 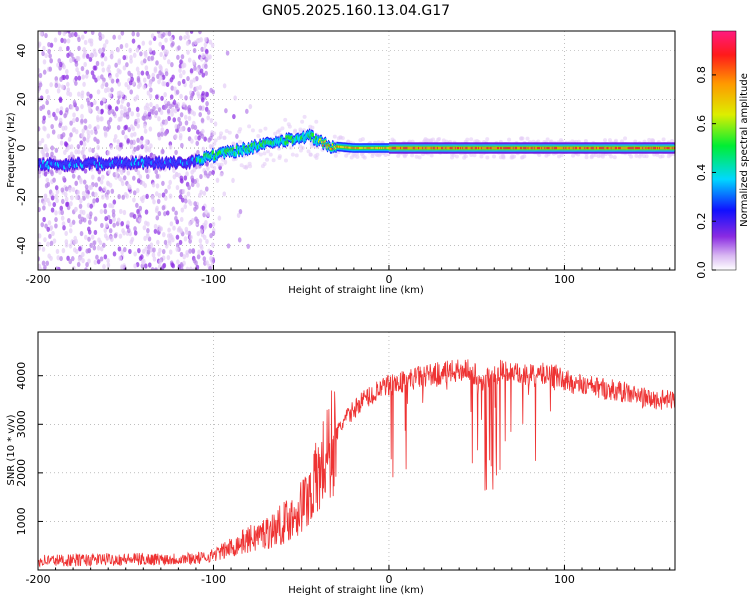 What do you see at coordinates (21, 148) in the screenshot?
I see `y-tick-label: 0` at bounding box center [21, 148].